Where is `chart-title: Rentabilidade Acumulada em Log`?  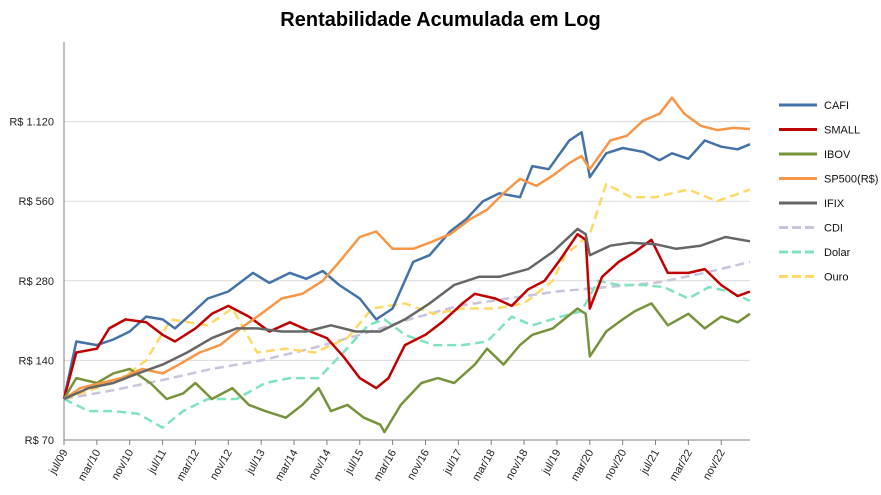 chart-title: Rentabilidade Acumulada em Log is located at coordinates (440, 20).